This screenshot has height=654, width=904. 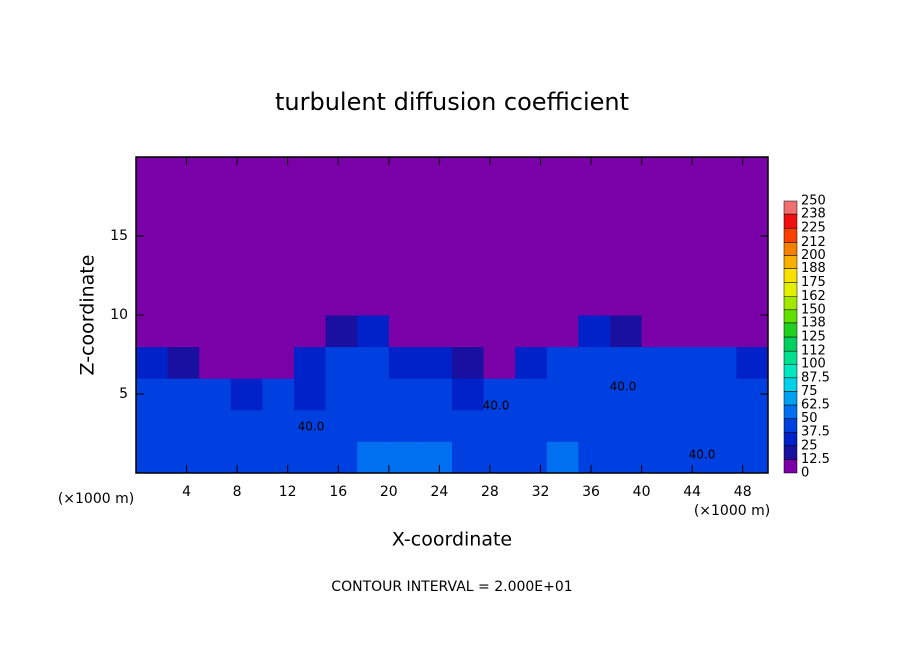 I want to click on colorbar-label: 250, so click(x=813, y=201).